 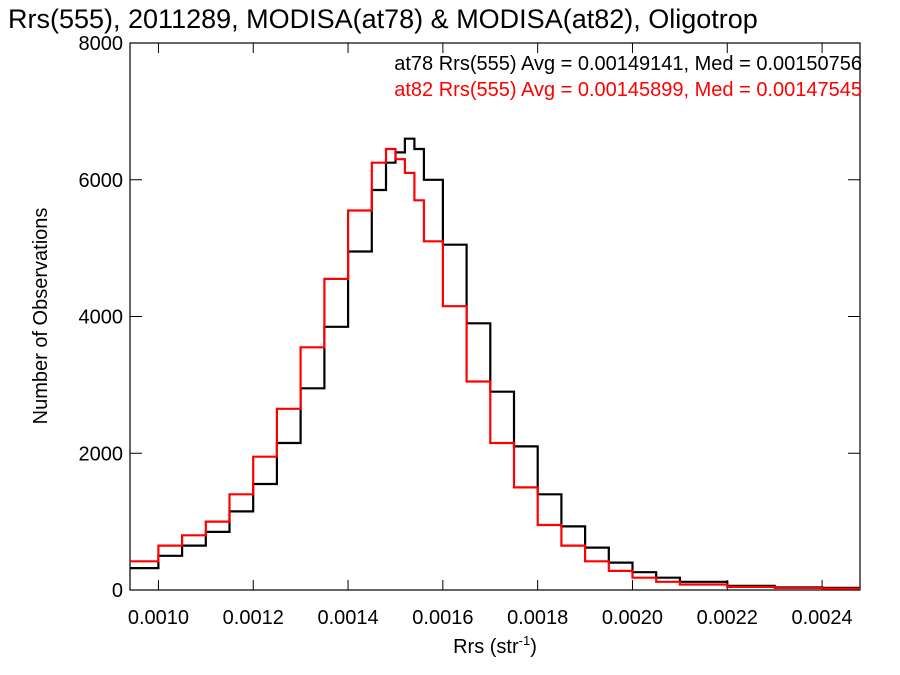 I want to click on x-axis-label-superscript: -1, so click(x=525, y=640).